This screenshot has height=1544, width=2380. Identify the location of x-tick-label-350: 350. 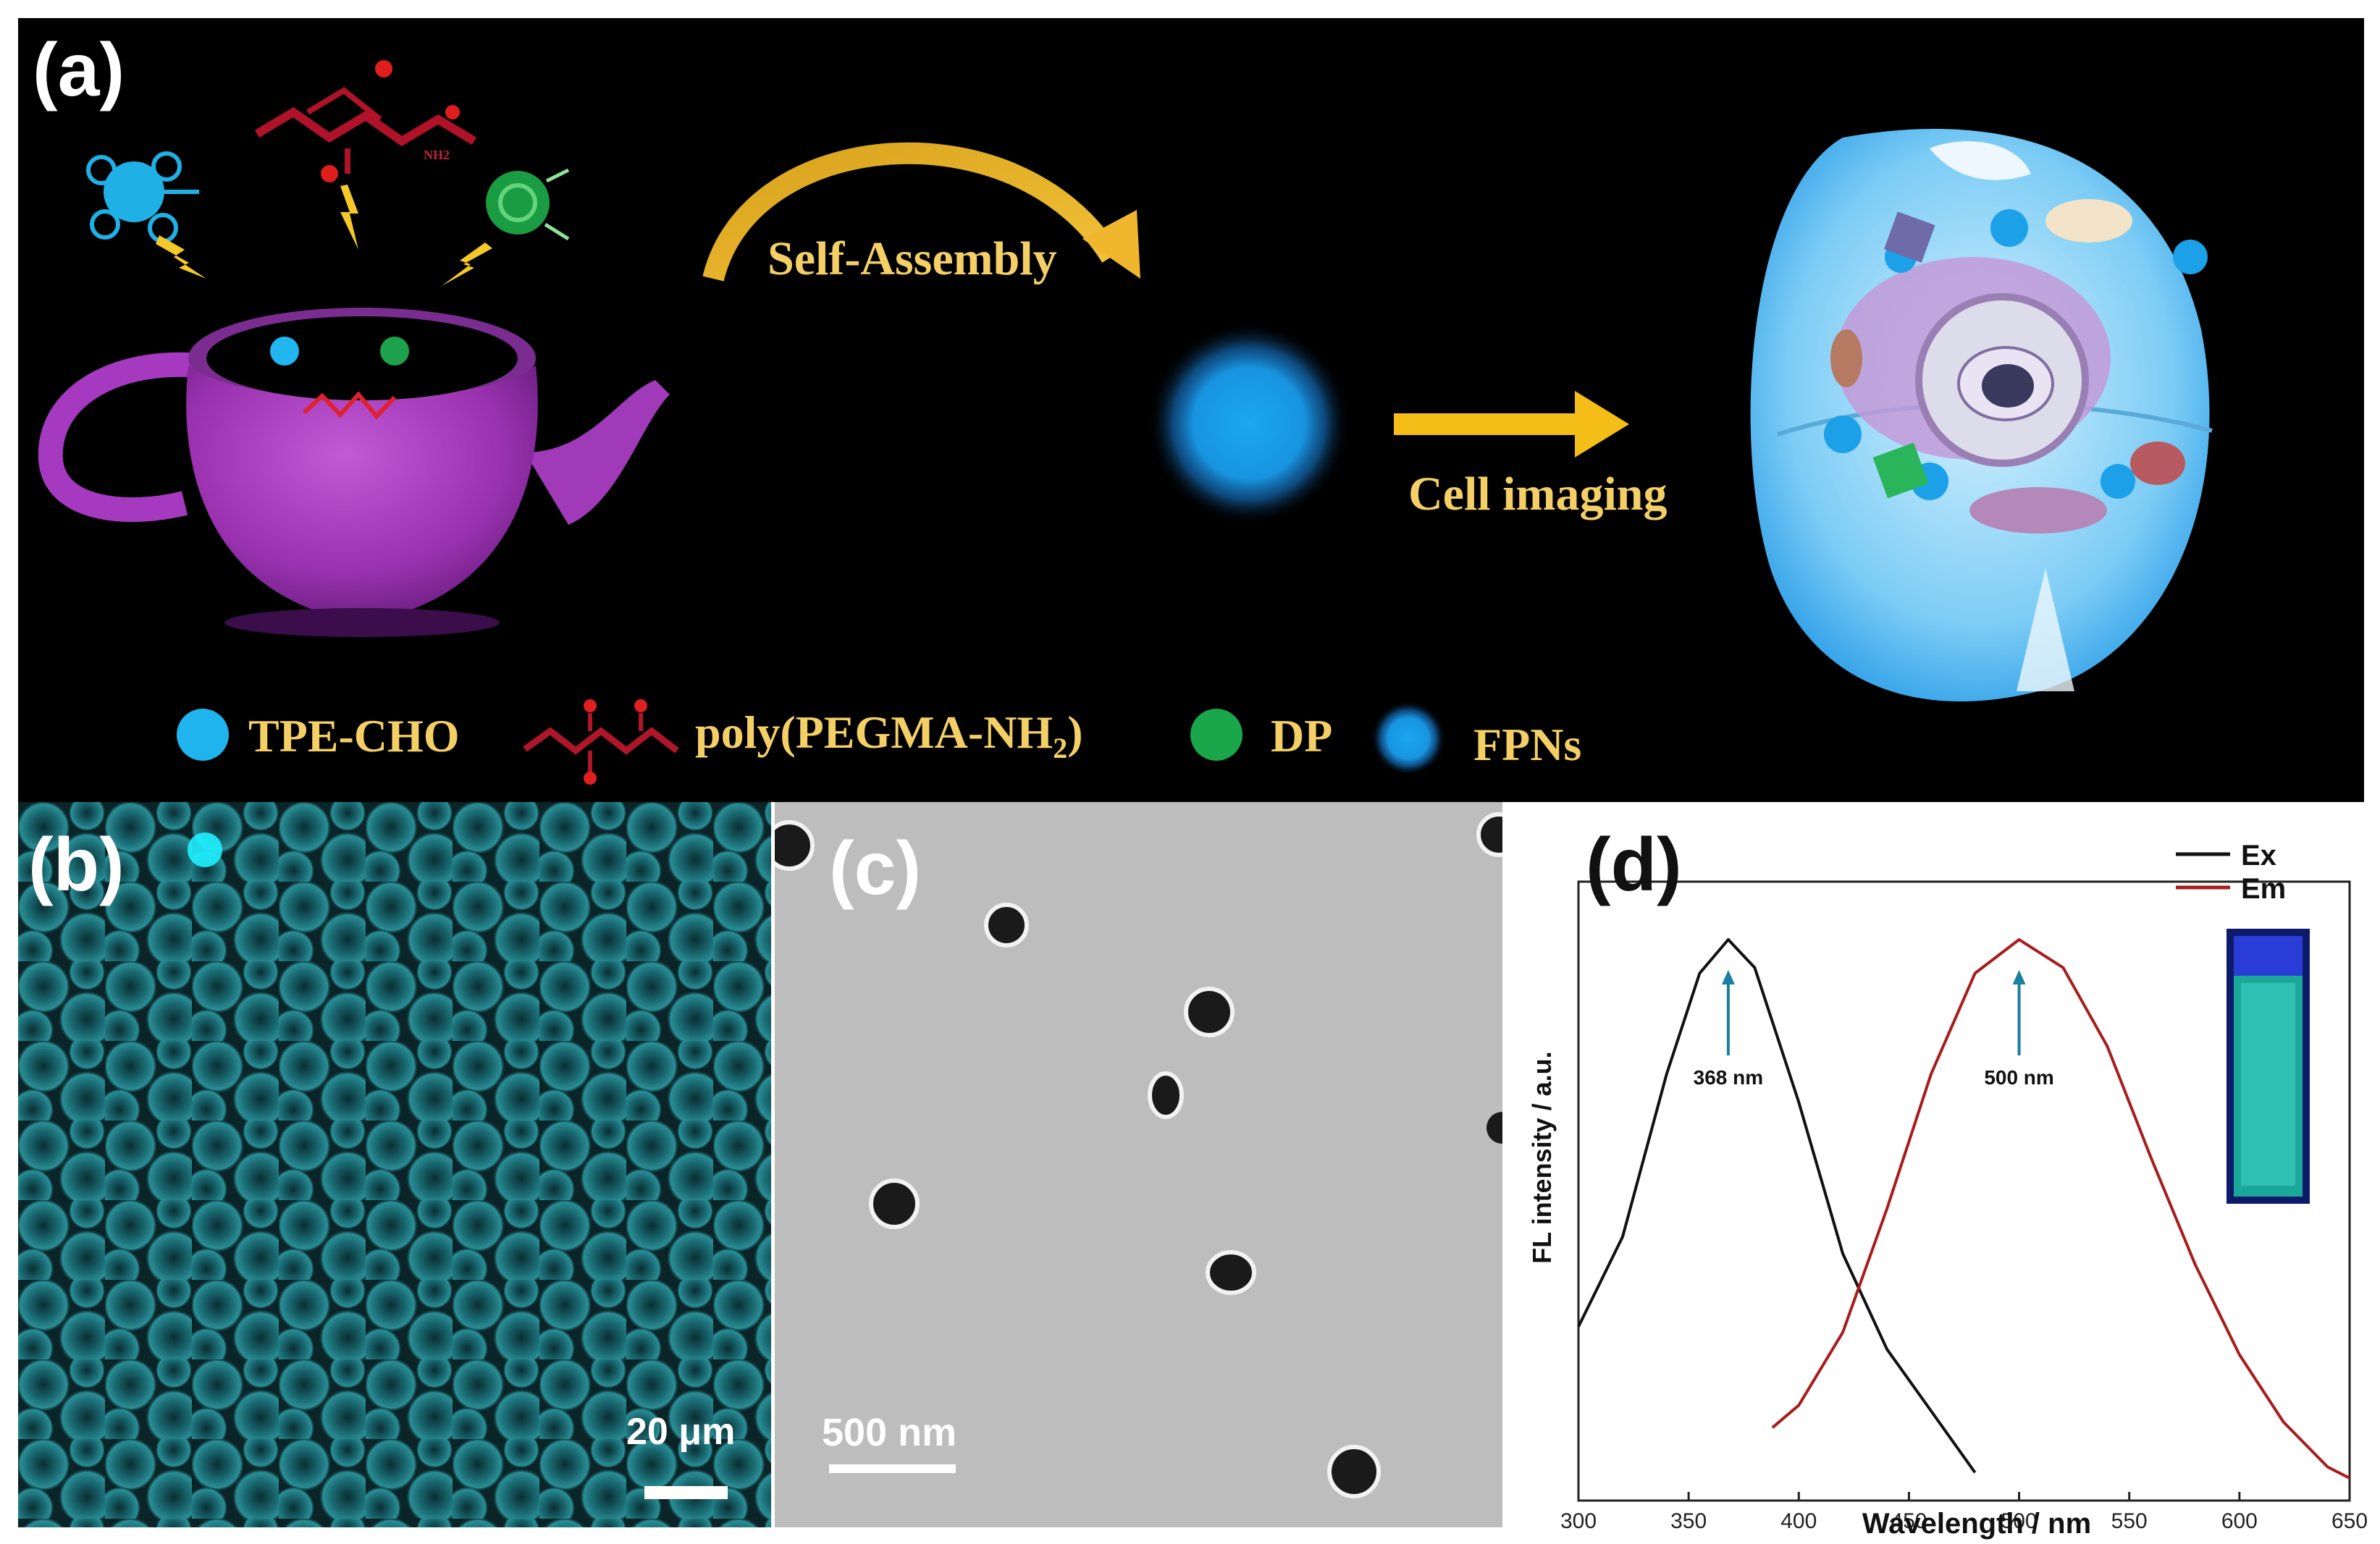
(1688, 1521).